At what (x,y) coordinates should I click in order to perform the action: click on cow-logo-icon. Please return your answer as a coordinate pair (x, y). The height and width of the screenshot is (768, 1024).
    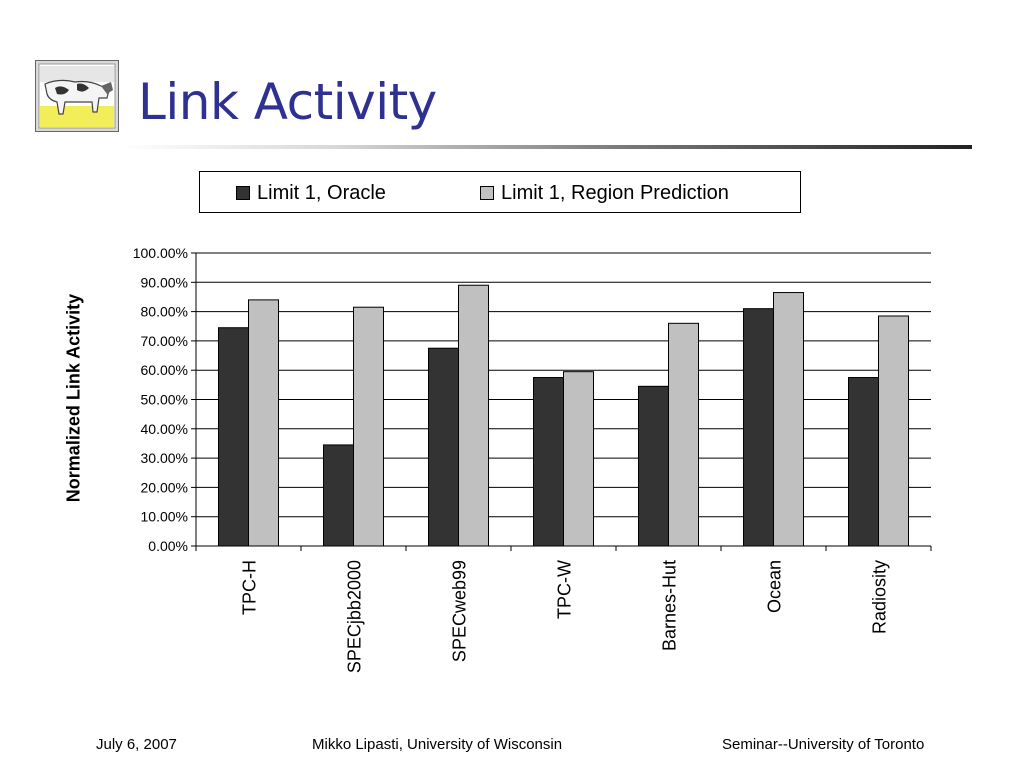
    Looking at the image, I should click on (77, 96).